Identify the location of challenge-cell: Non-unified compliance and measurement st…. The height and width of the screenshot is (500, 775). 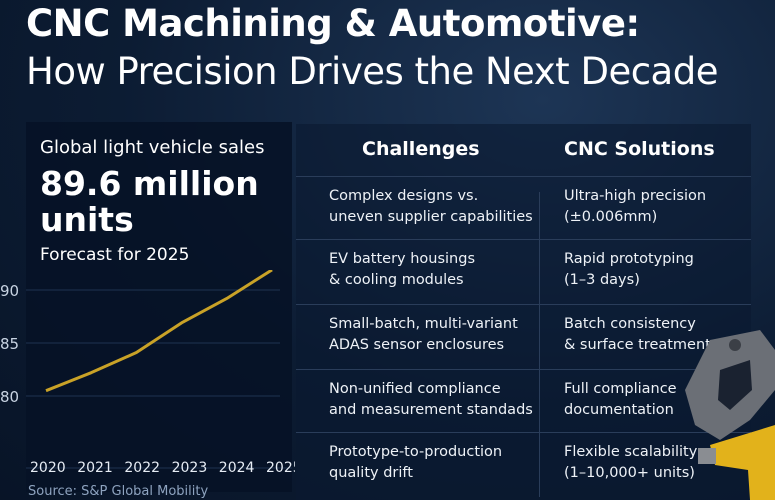
(431, 400).